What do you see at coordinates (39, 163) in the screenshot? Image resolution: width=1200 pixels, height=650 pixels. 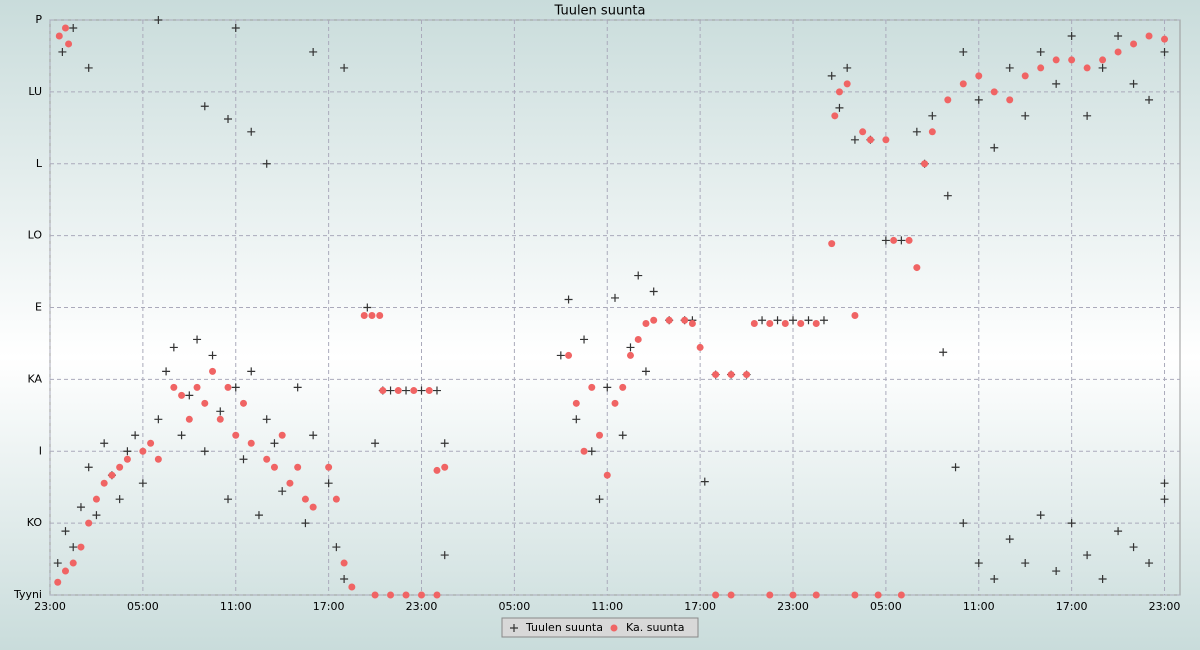 I see `y-tick-label: L` at bounding box center [39, 163].